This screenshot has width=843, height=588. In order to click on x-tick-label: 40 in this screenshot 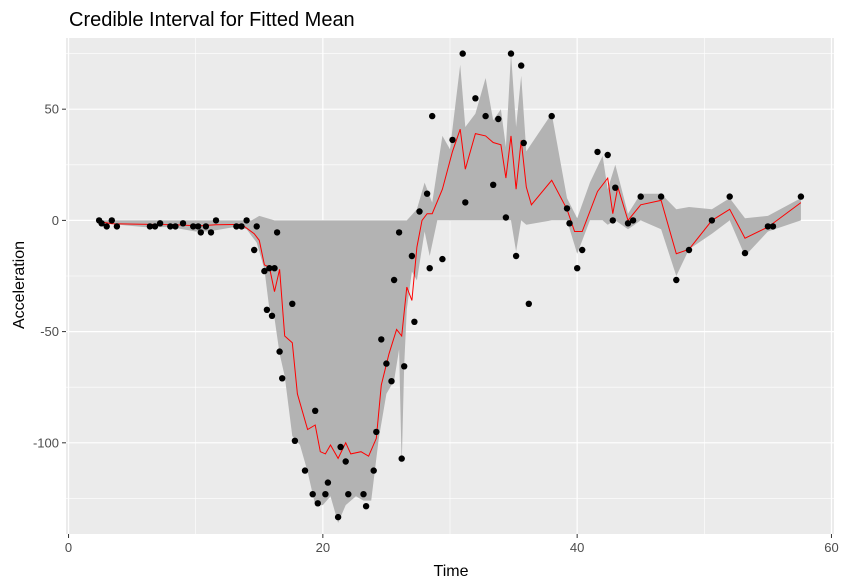, I will do `click(577, 547)`.